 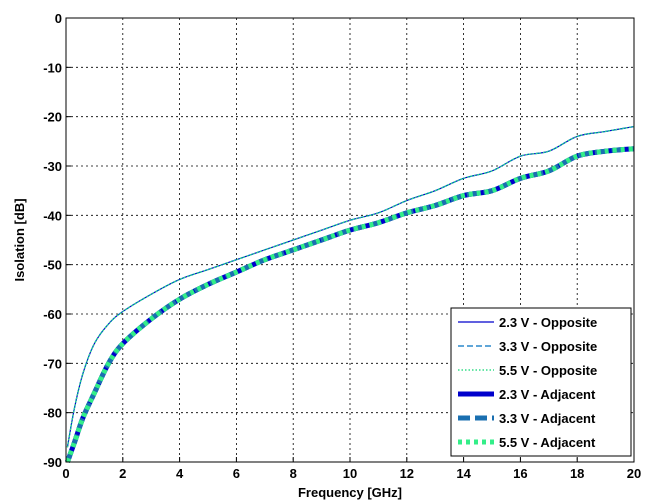 What do you see at coordinates (463, 473) in the screenshot?
I see `x-tick-label: 14` at bounding box center [463, 473].